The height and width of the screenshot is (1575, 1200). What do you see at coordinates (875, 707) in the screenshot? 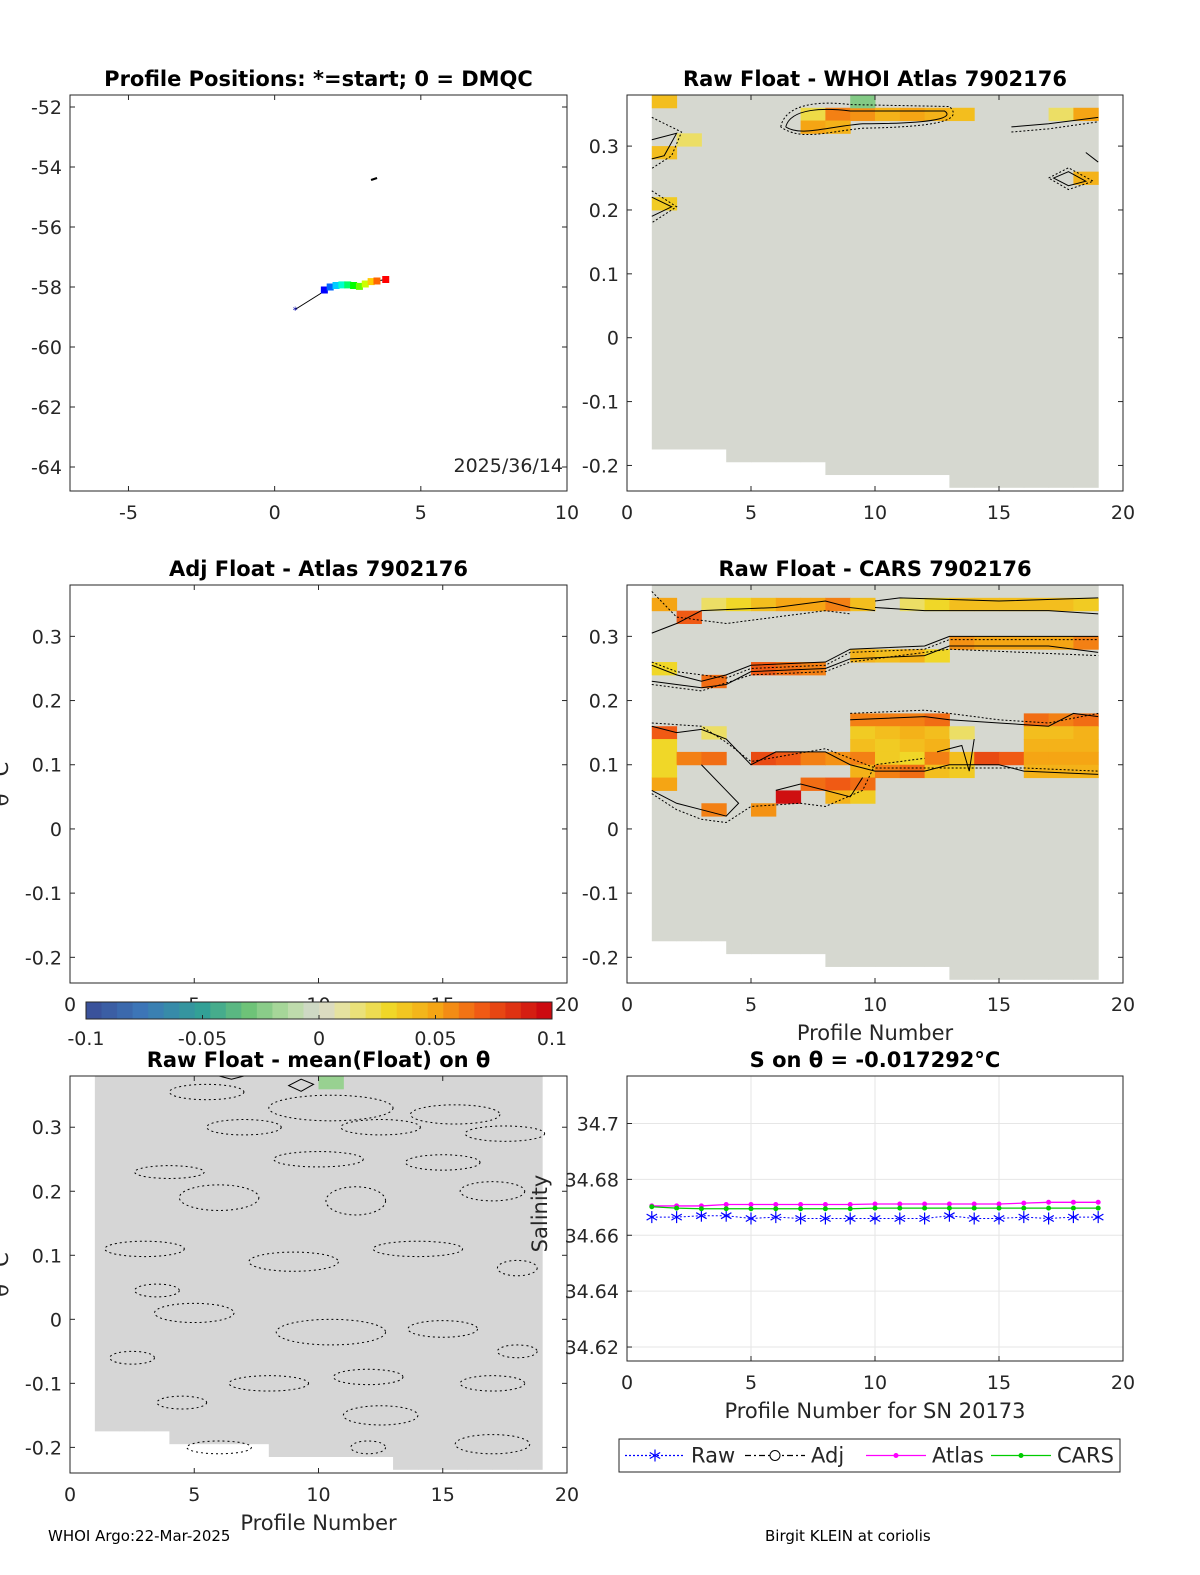
I see `raw-cars-contours-dotted` at bounding box center [875, 707].